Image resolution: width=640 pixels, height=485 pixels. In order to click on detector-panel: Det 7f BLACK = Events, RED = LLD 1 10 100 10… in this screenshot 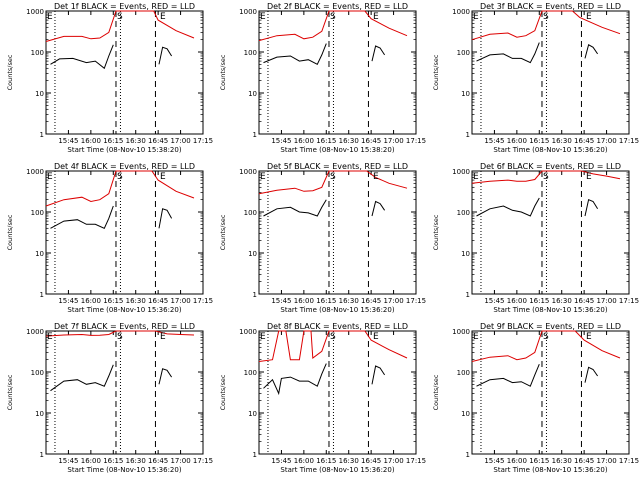, I will do `click(106, 400)`.